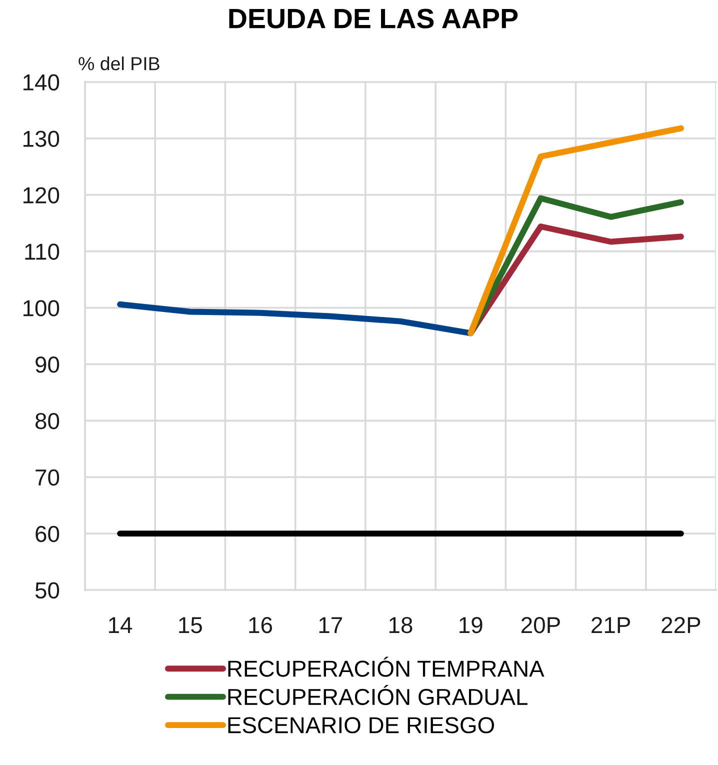 Image resolution: width=718 pixels, height=765 pixels. I want to click on x-tick-label: 15, so click(190, 625).